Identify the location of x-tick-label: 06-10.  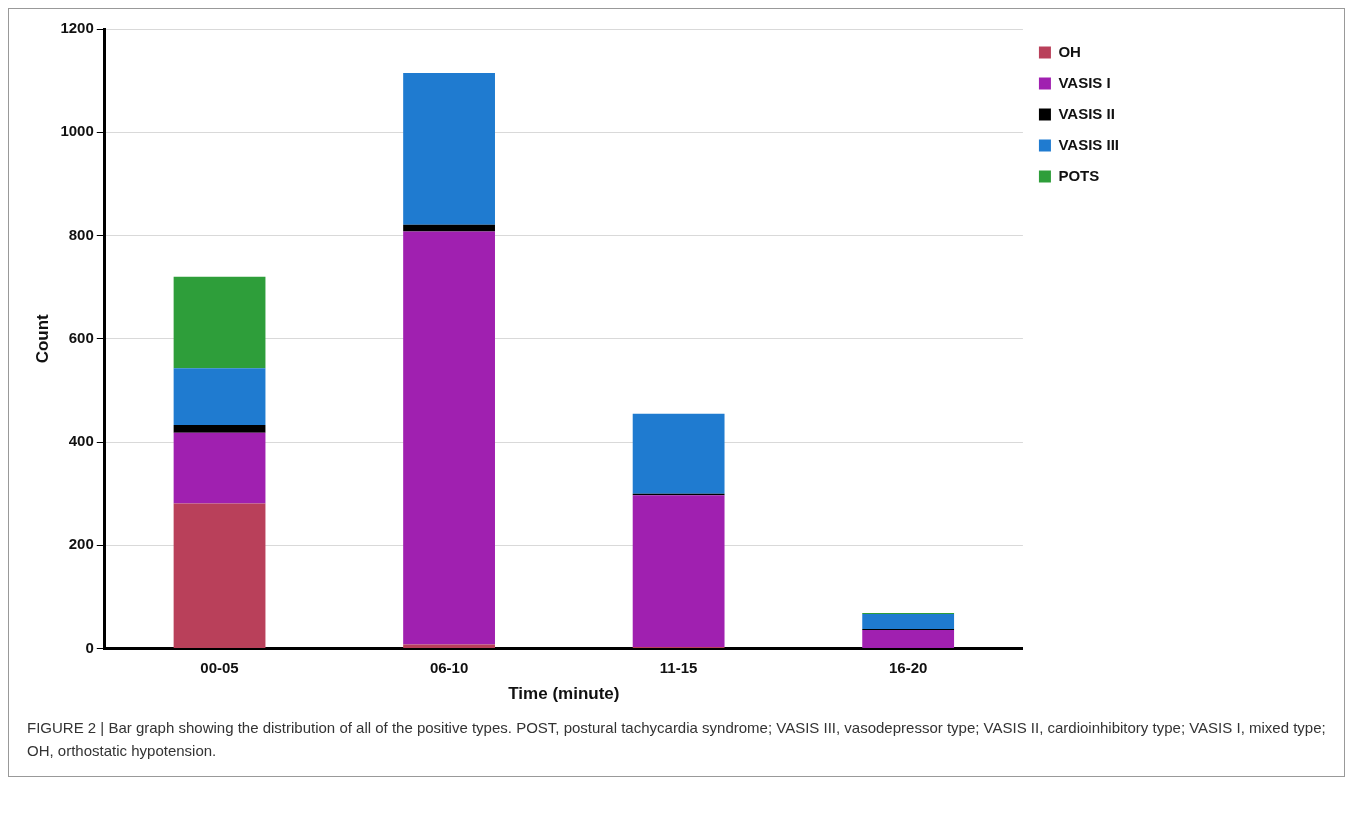
(449, 667).